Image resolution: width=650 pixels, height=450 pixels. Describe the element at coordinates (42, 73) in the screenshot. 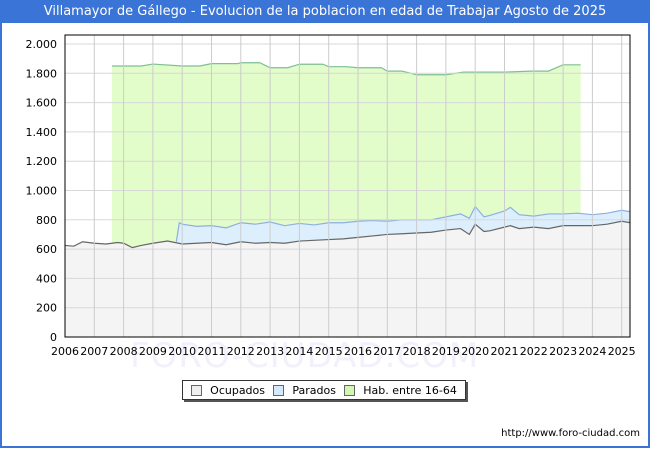

I see `y-tick-label: 1.800` at that location.